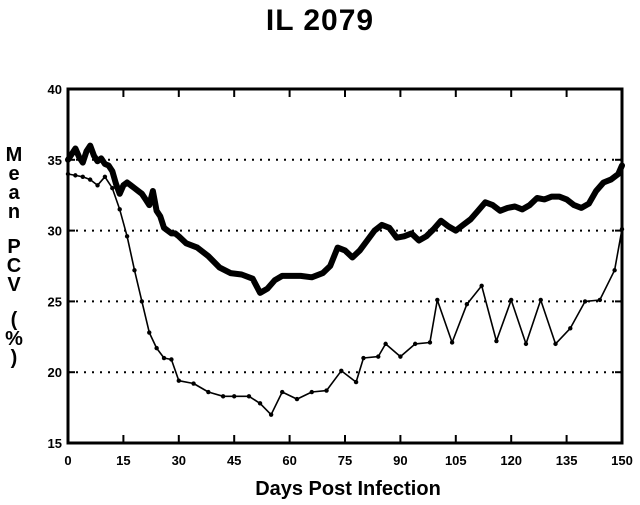 Image resolution: width=640 pixels, height=505 pixels. I want to click on y-label-v: V, so click(14, 285).